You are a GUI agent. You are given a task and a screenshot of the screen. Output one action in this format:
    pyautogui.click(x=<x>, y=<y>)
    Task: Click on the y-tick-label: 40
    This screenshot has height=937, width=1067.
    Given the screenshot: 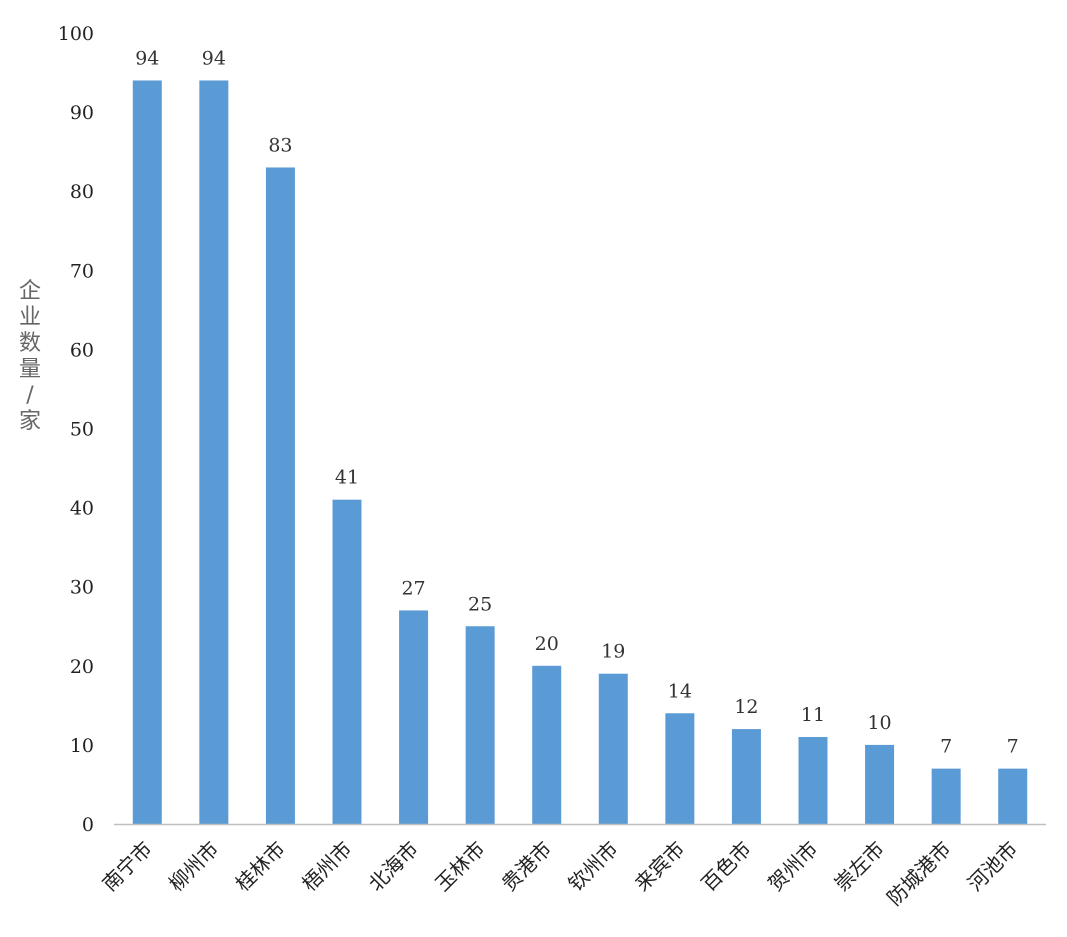 What is the action you would take?
    pyautogui.click(x=82, y=509)
    